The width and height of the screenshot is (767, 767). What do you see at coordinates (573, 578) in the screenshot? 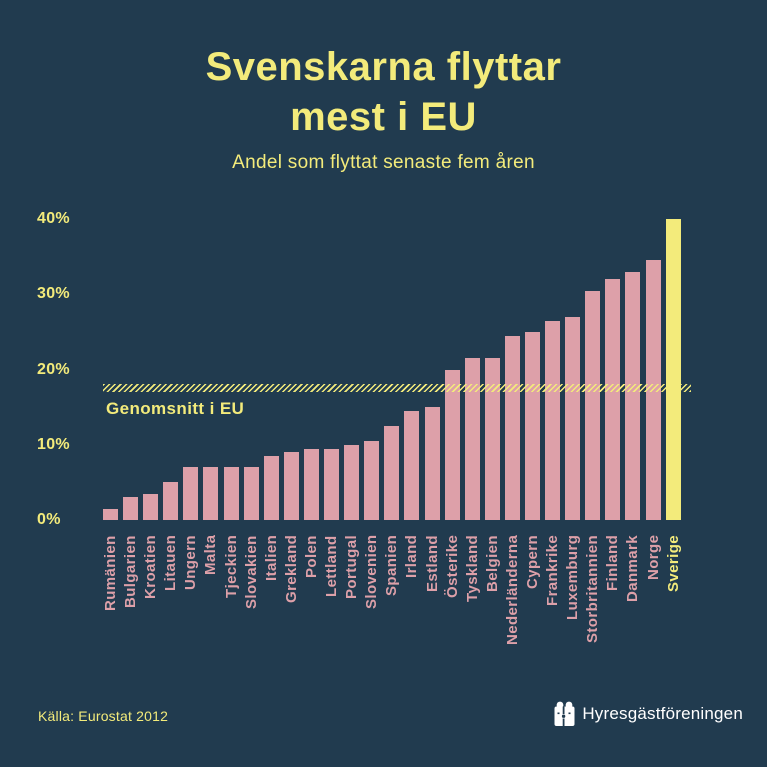
I see `x-label-luxemburg: Luxemburg` at bounding box center [573, 578].